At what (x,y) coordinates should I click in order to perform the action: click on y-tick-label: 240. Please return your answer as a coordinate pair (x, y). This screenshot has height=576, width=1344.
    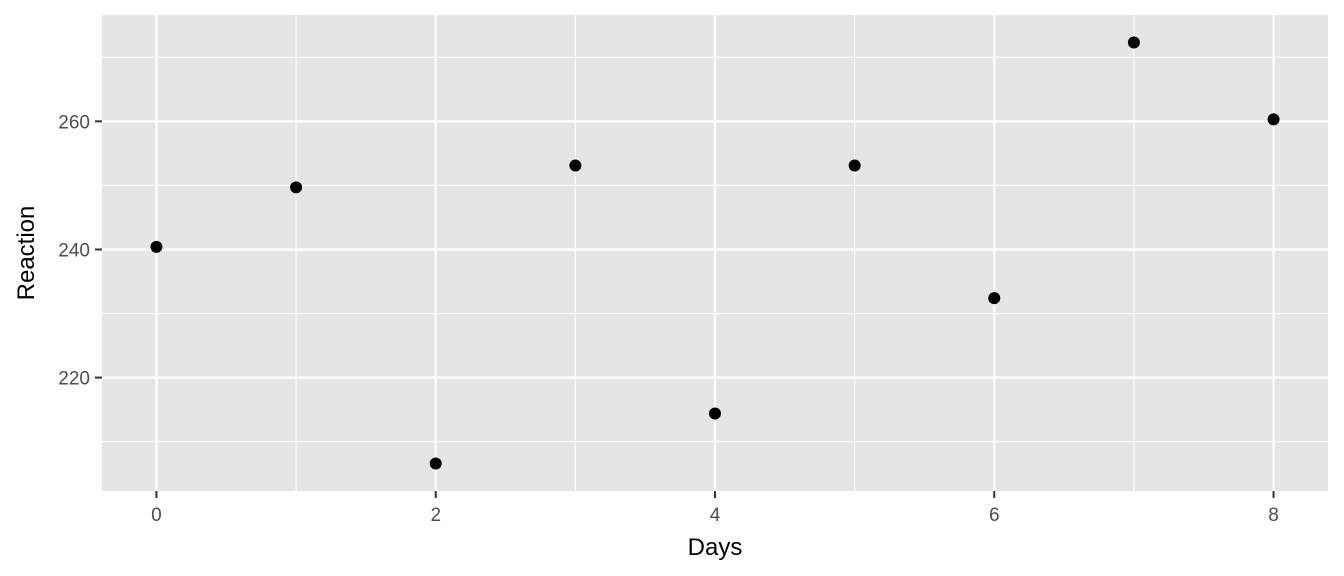
    Looking at the image, I should click on (74, 250).